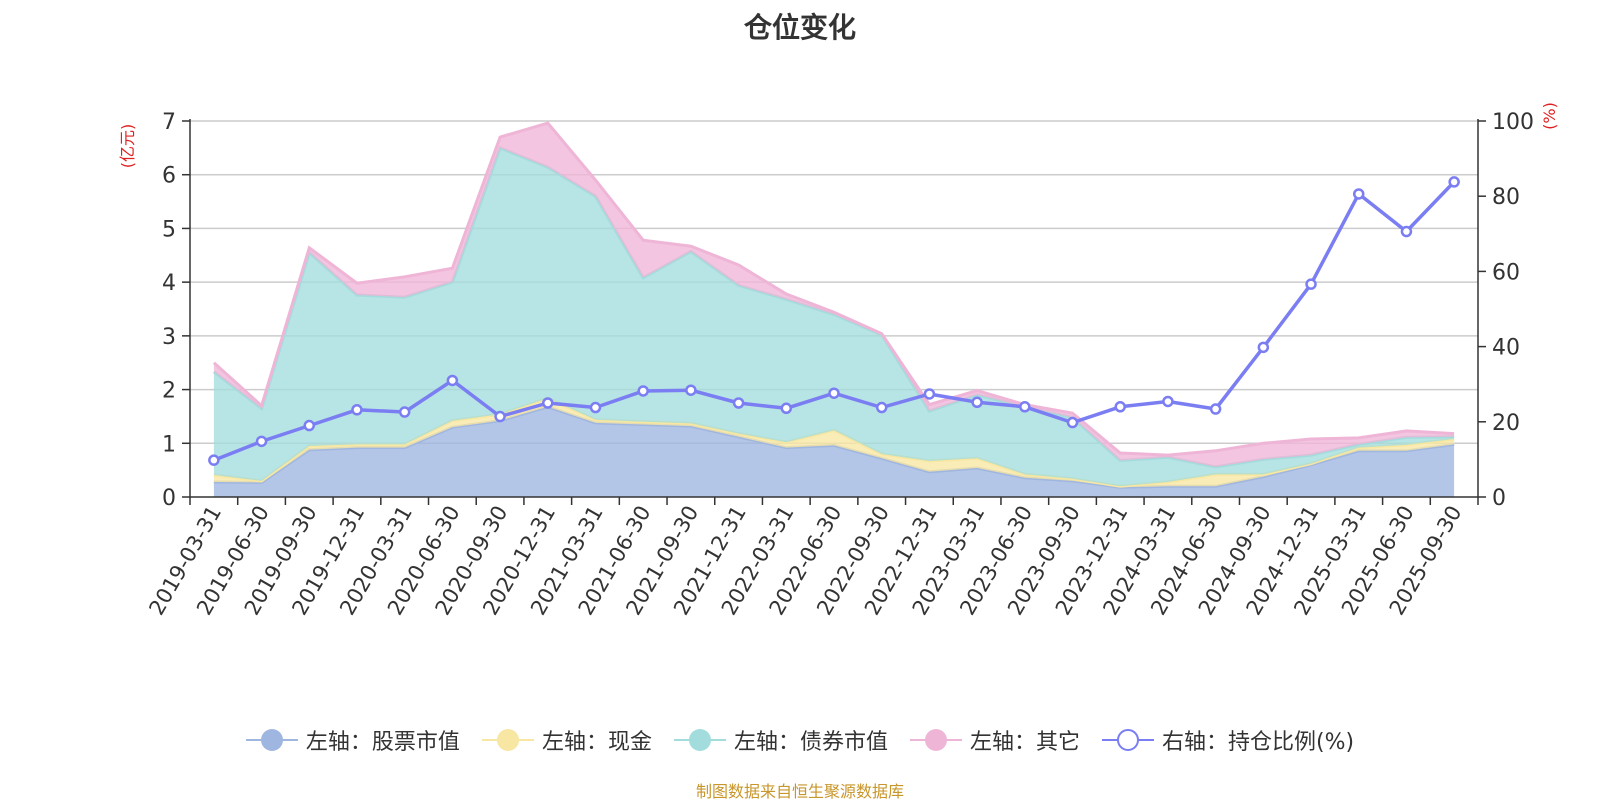 The image size is (1600, 802). I want to click on legend-item: 左轴：现金, so click(566, 740).